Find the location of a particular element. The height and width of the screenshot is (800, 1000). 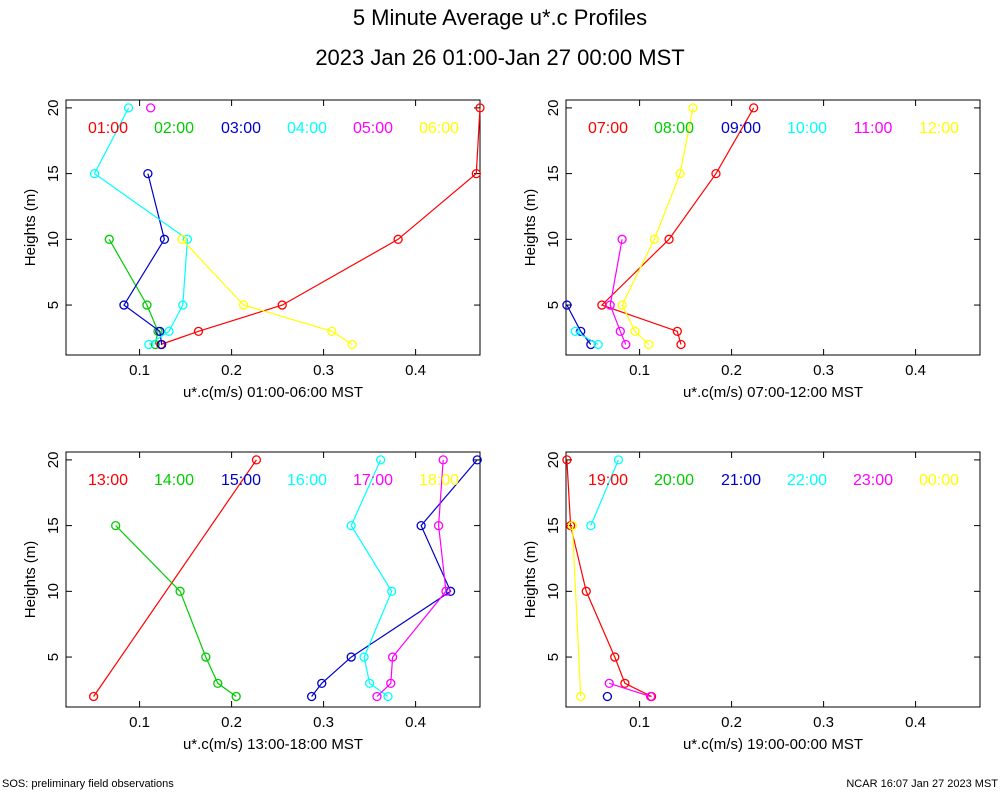

legend-entry: 20:00 is located at coordinates (674, 480).